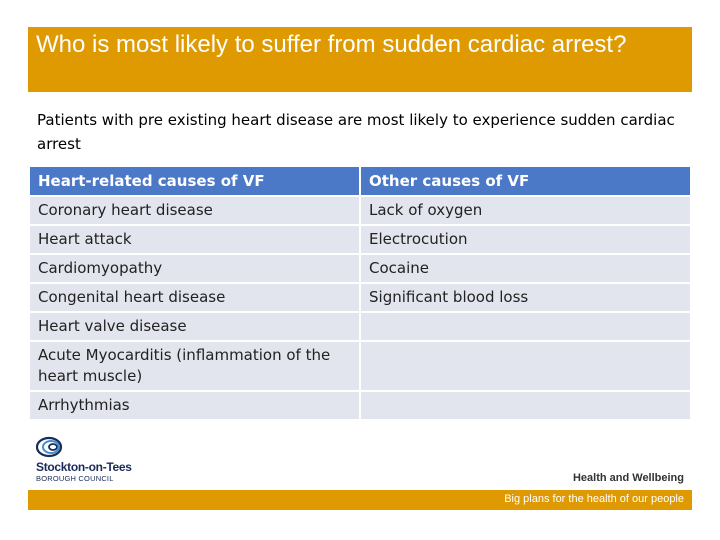 The width and height of the screenshot is (720, 540). I want to click on table-row: Heart attack Electrocution, so click(361, 240).